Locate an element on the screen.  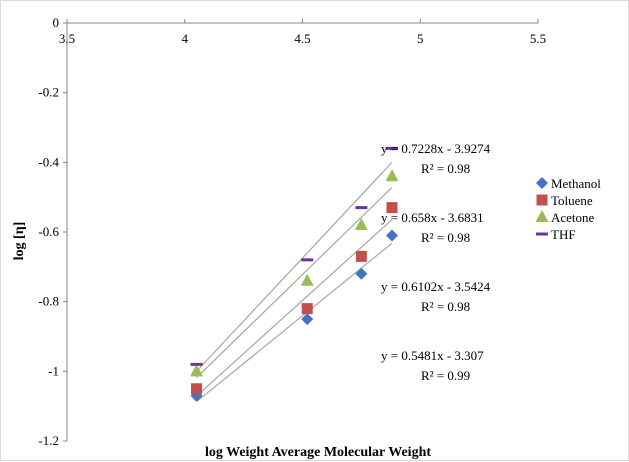
trend-r2-methanol: R² = 0.99 is located at coordinates (445, 375).